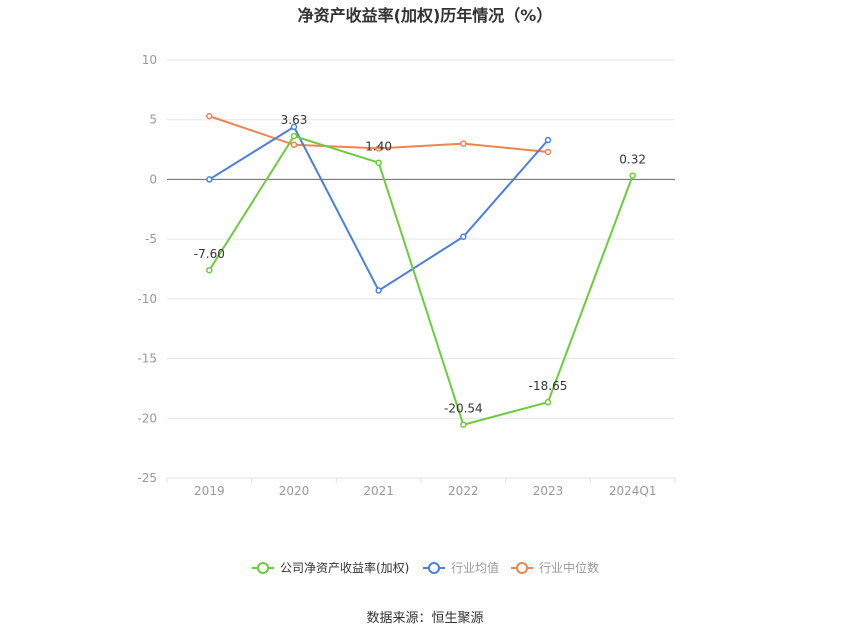 Image resolution: width=850 pixels, height=637 pixels. I want to click on legend-item: 行业中位数, so click(555, 567).